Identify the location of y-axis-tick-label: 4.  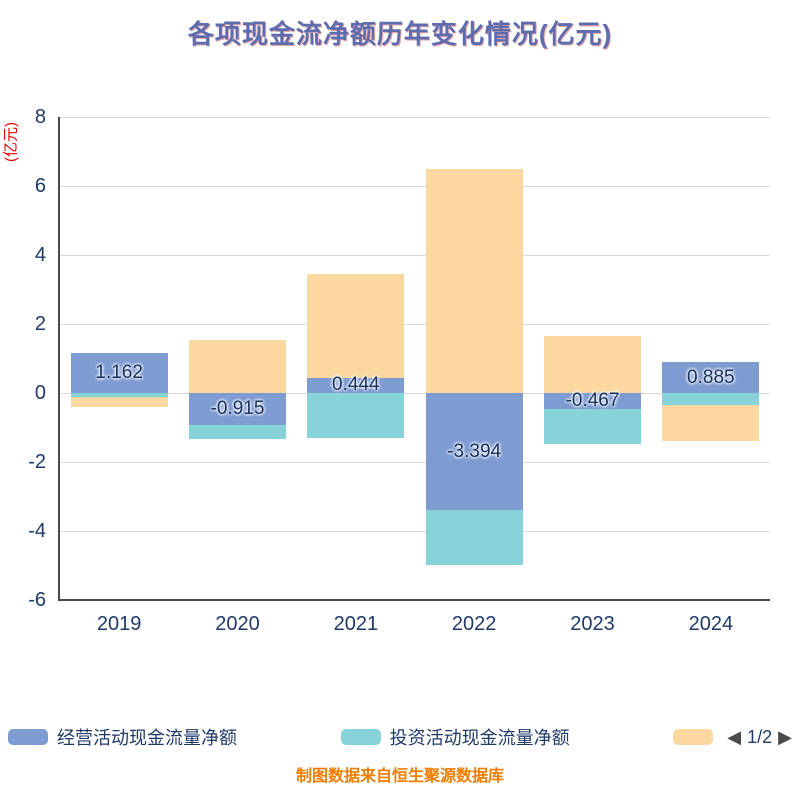
(40, 255).